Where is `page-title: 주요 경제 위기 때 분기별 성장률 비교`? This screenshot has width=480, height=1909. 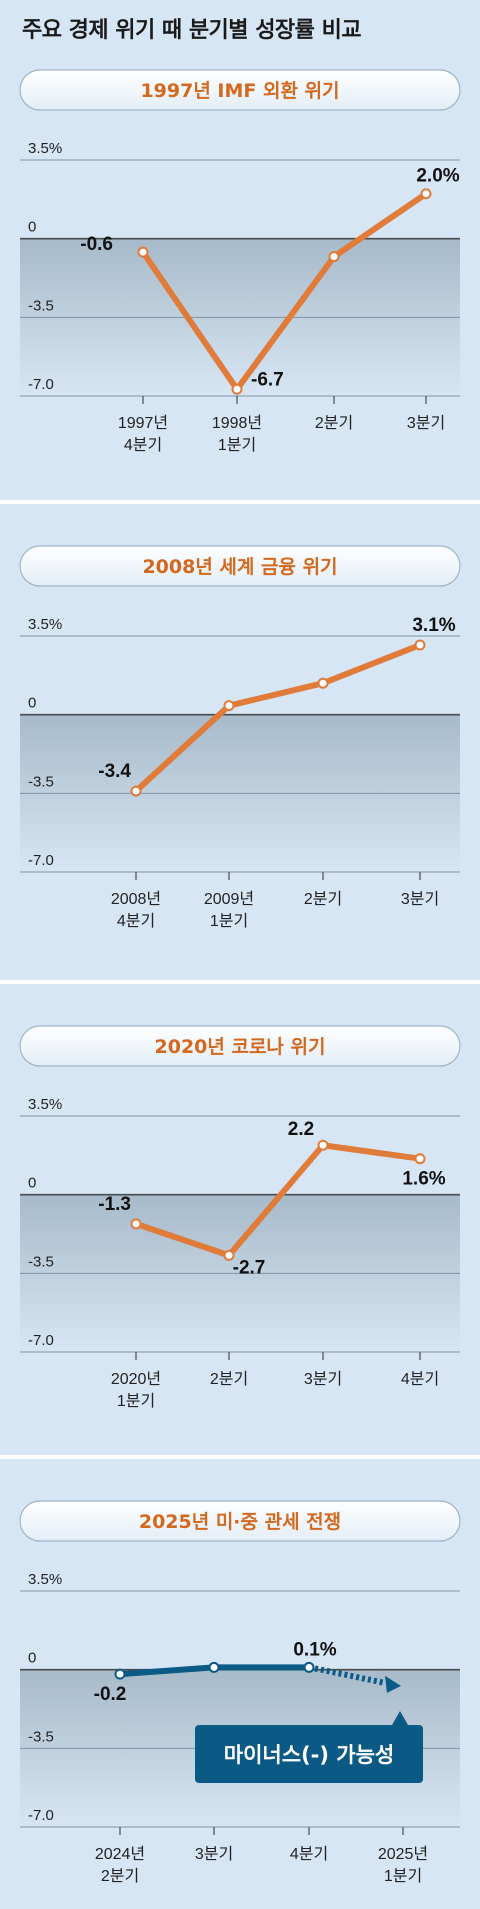 page-title: 주요 경제 위기 때 분기별 성장률 비교 is located at coordinates (192, 30).